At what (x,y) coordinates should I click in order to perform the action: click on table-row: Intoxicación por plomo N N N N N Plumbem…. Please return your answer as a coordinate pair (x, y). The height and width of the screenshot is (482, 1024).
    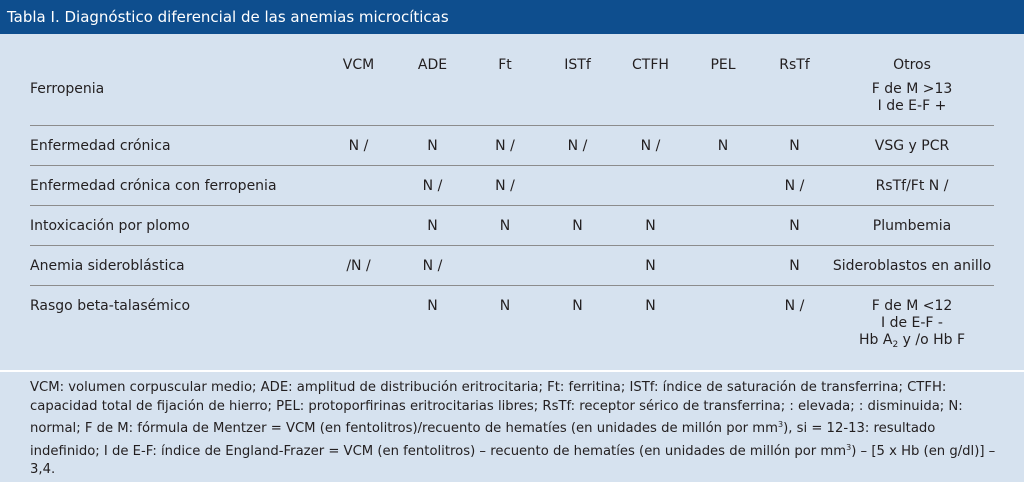
    Looking at the image, I should click on (512, 225).